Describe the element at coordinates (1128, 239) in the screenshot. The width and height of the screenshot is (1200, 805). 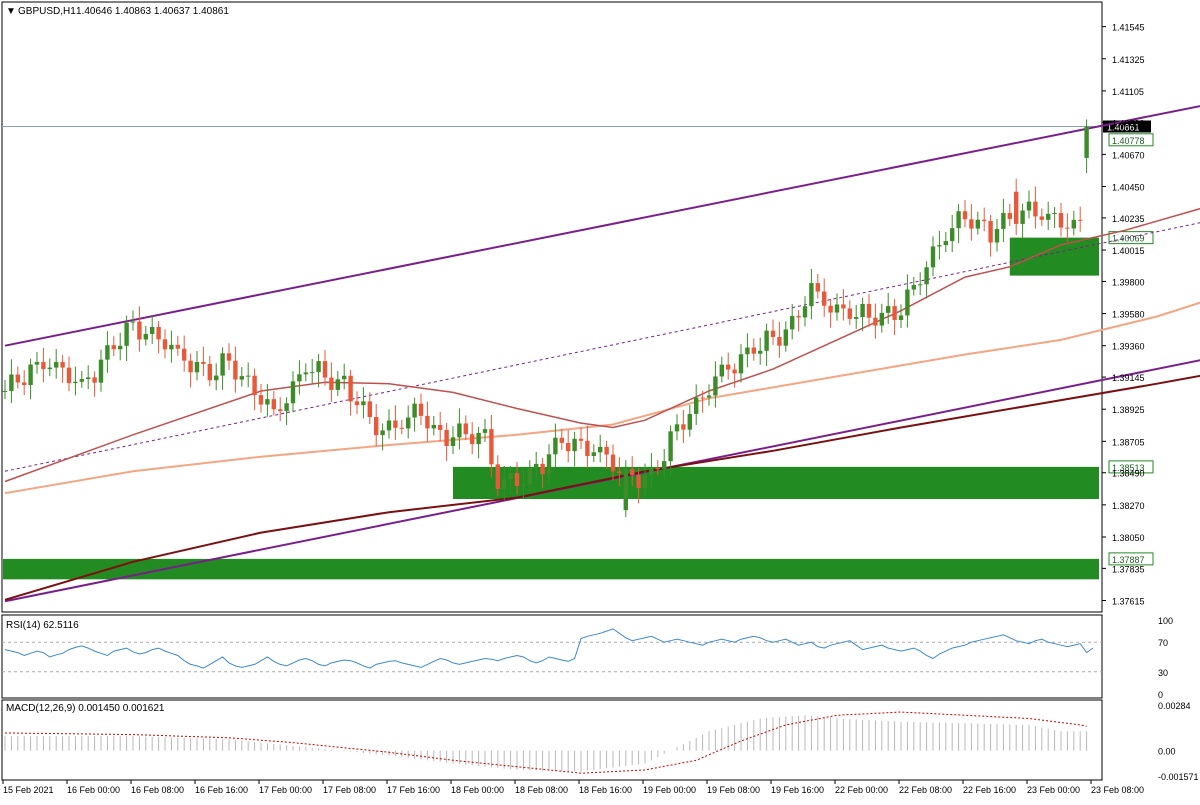
I see `zone-price-tag-label: 1.40069` at that location.